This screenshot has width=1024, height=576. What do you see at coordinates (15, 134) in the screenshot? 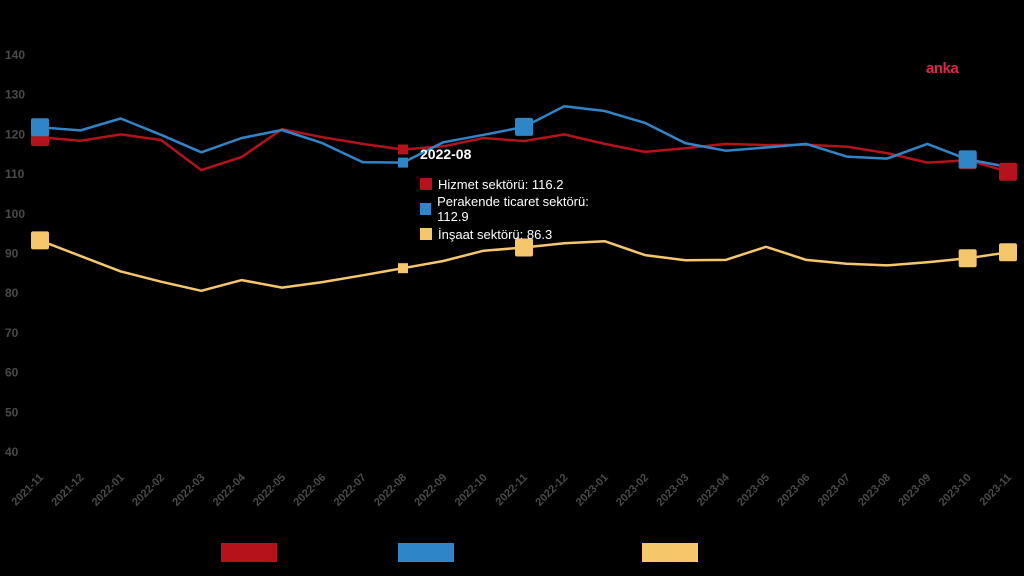
I see `y-tick-label: 120` at bounding box center [15, 134].